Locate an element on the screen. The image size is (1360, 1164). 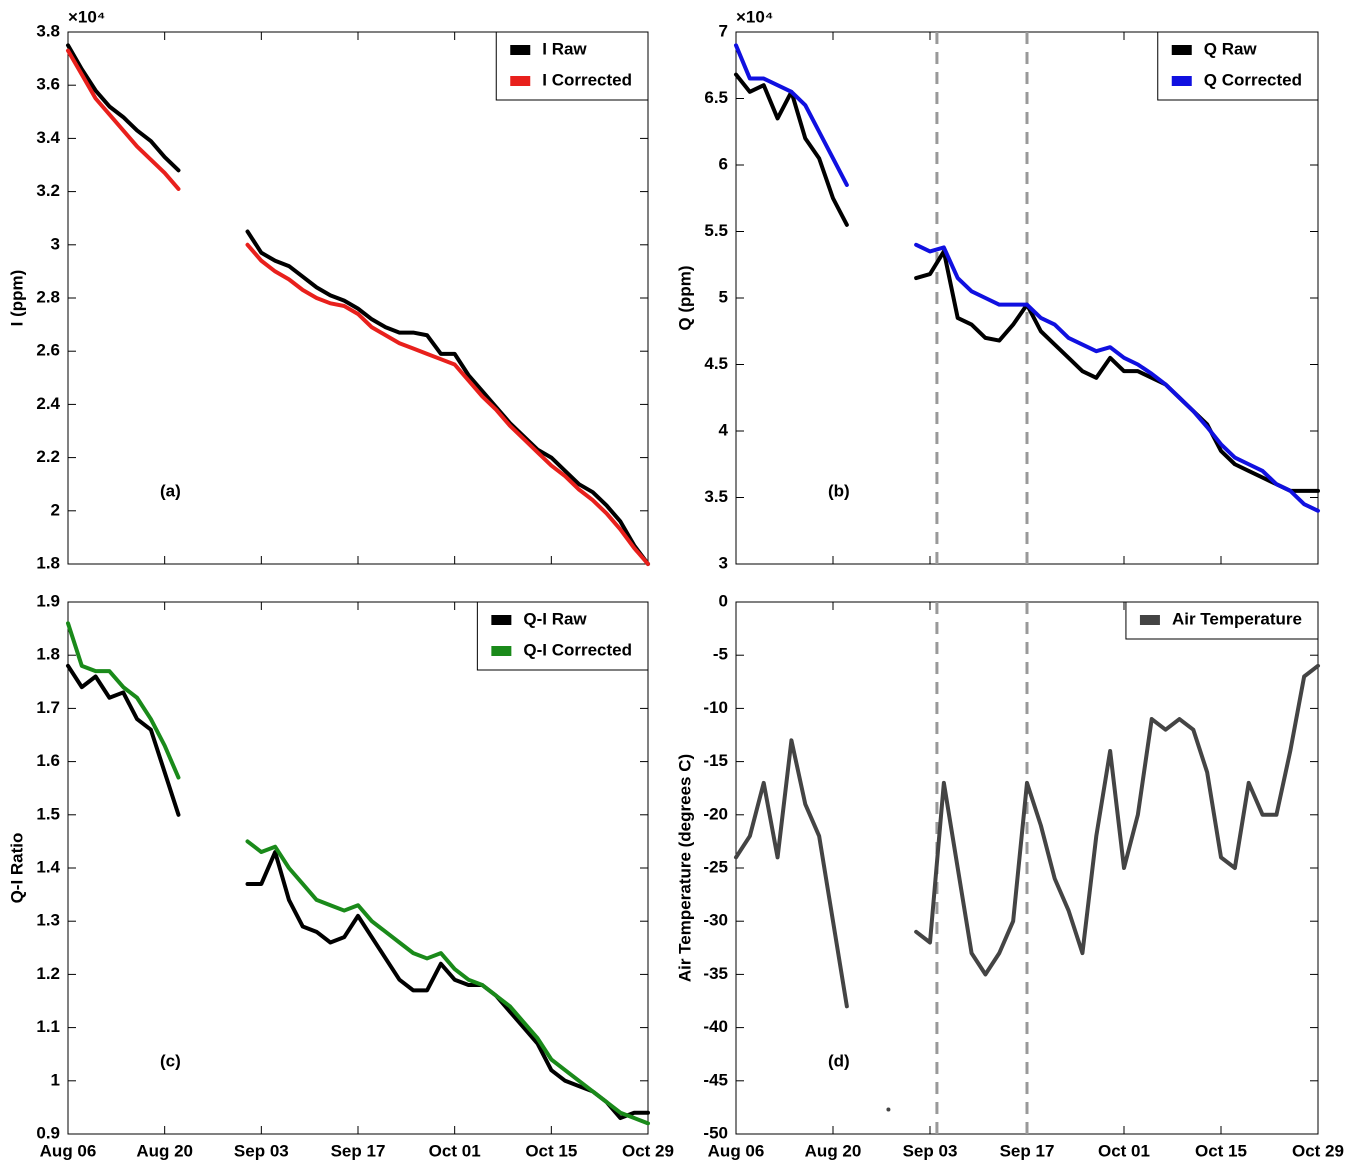
legend-label: Q-I Raw is located at coordinates (555, 618).